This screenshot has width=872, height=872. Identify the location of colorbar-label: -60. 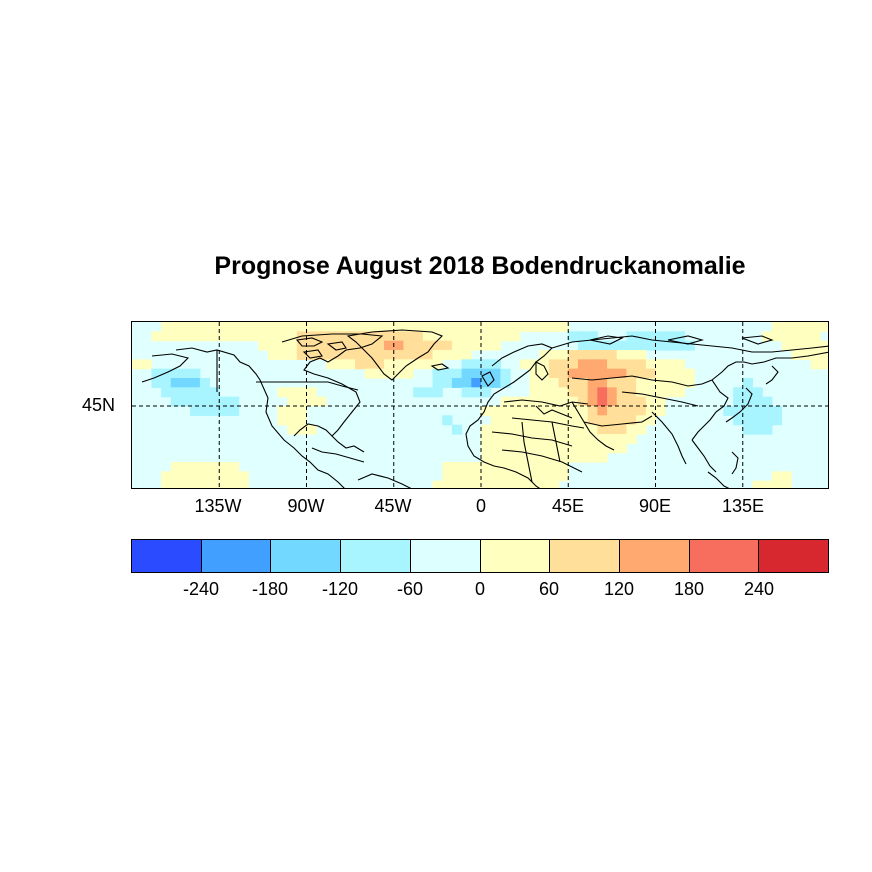
(410, 589).